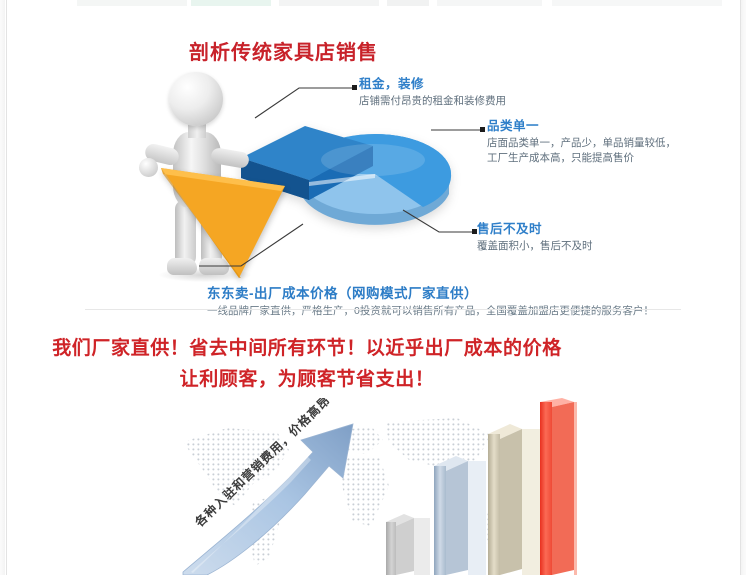 The width and height of the screenshot is (750, 575). What do you see at coordinates (743, 287) in the screenshot?
I see `page-right-shade` at bounding box center [743, 287].